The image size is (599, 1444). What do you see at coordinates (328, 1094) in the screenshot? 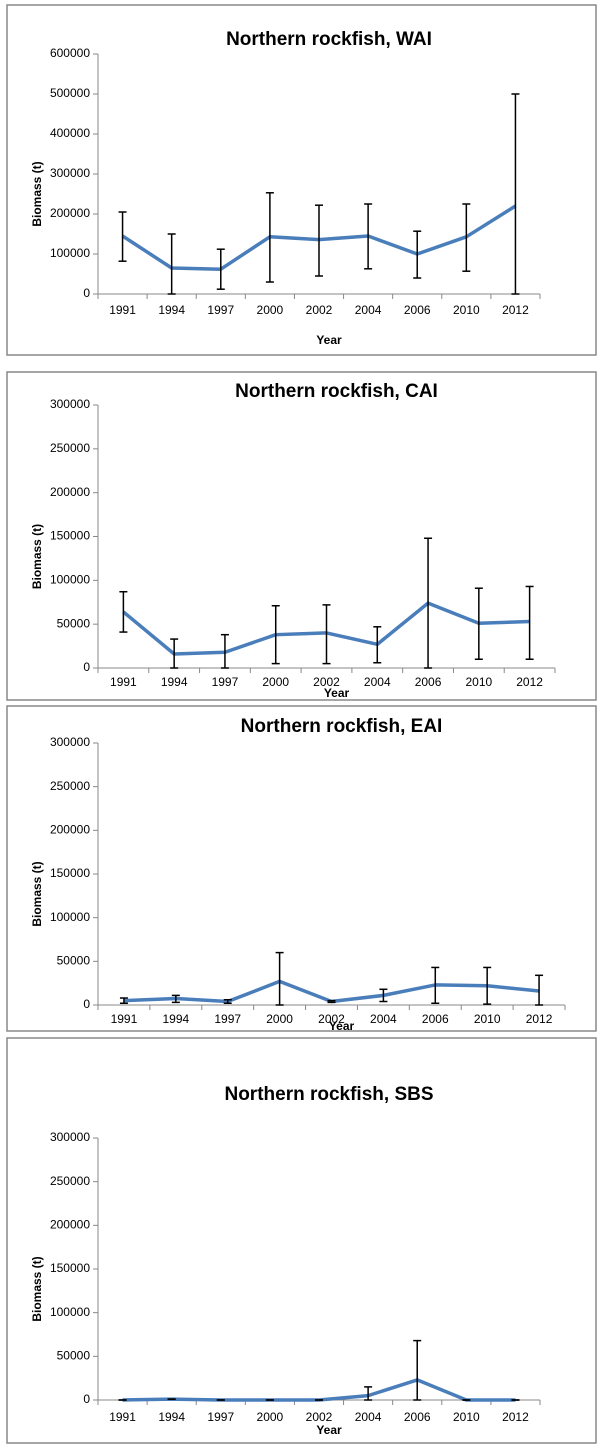
I see `chart-title: Northern rockfish, SBS` at bounding box center [328, 1094].